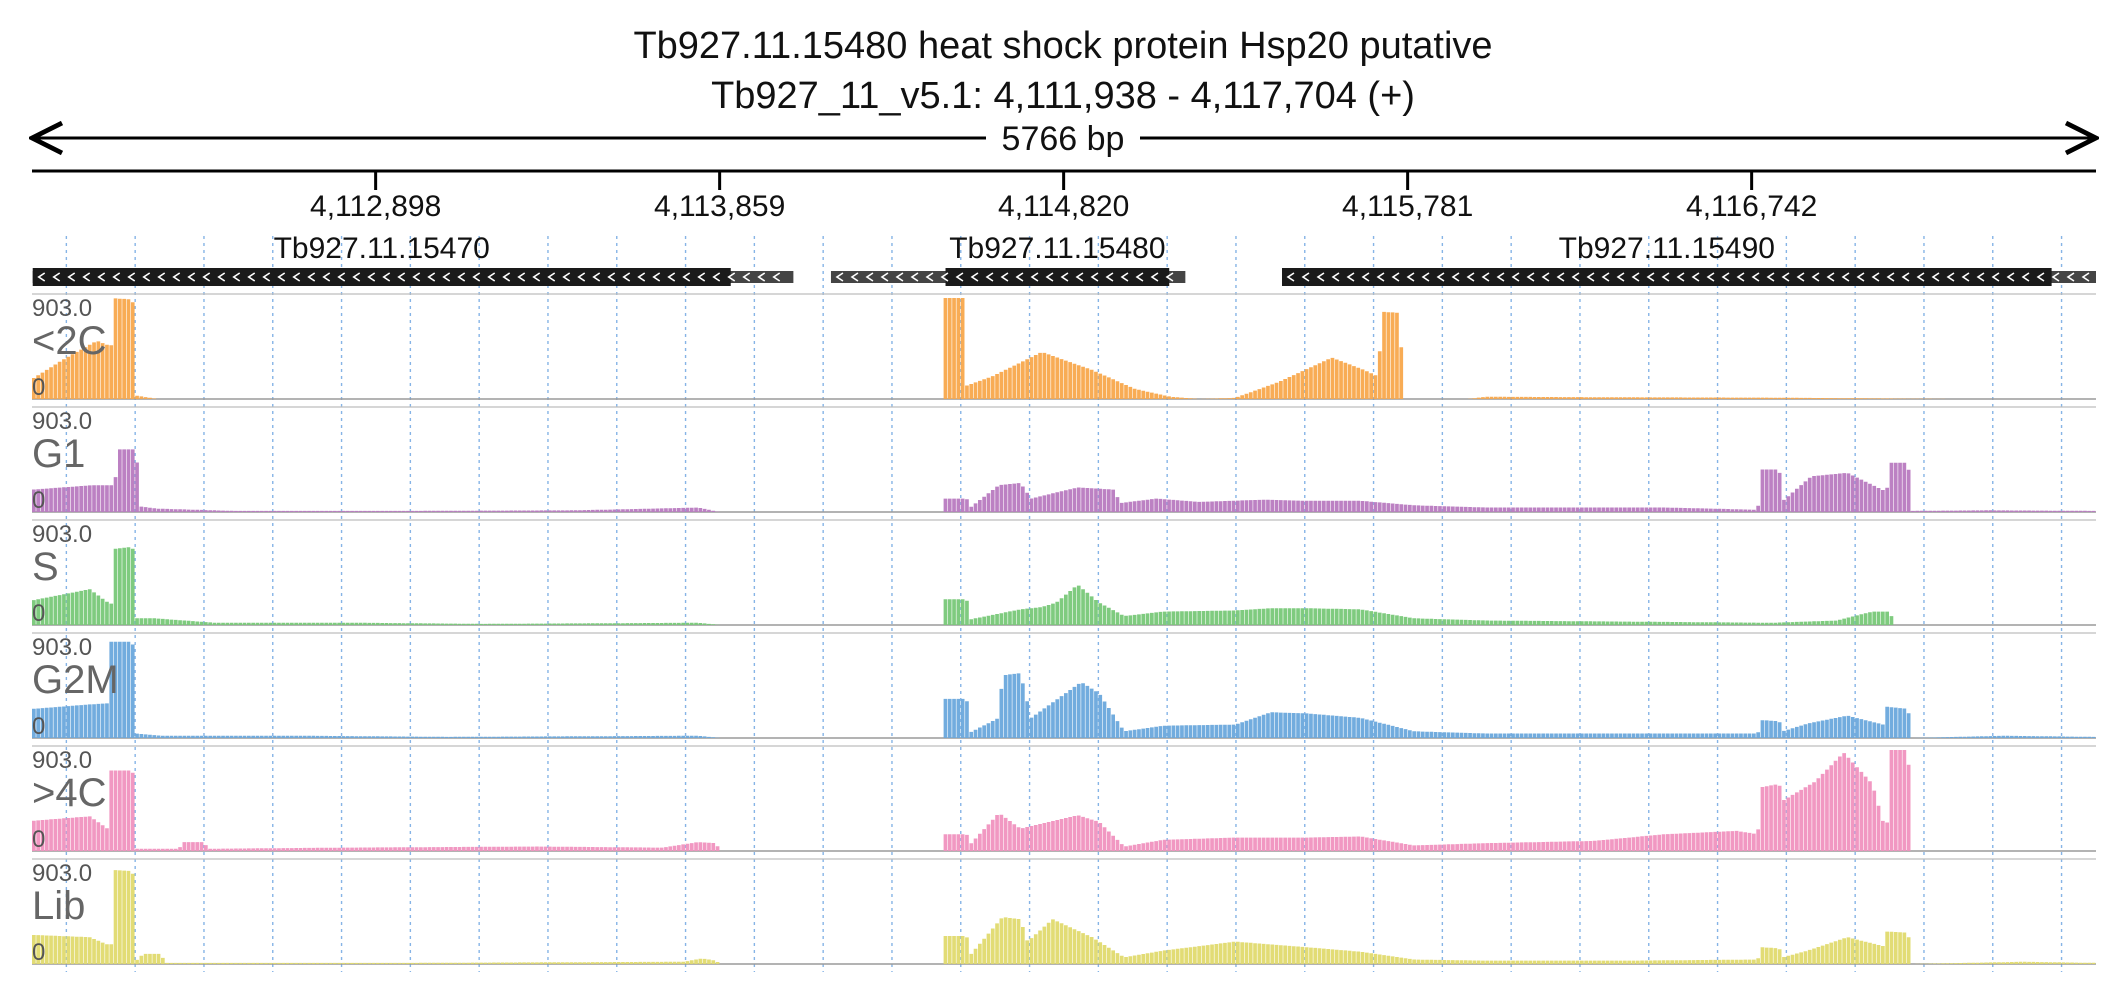  Describe the element at coordinates (45, 567) in the screenshot. I see `track-name-label: S` at that location.